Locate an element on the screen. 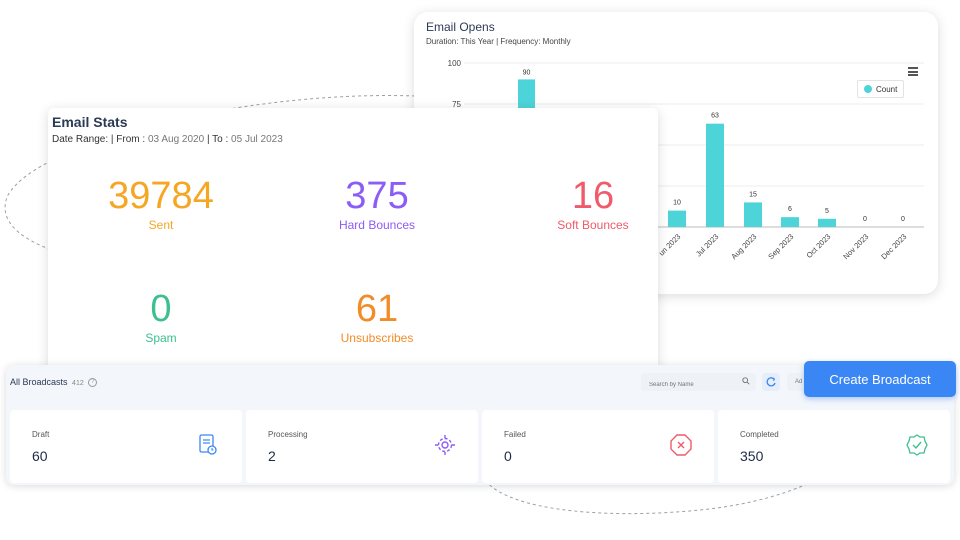 The image size is (960, 540). stat-hard-bounces: 375 Hard Bounces is located at coordinates (377, 204).